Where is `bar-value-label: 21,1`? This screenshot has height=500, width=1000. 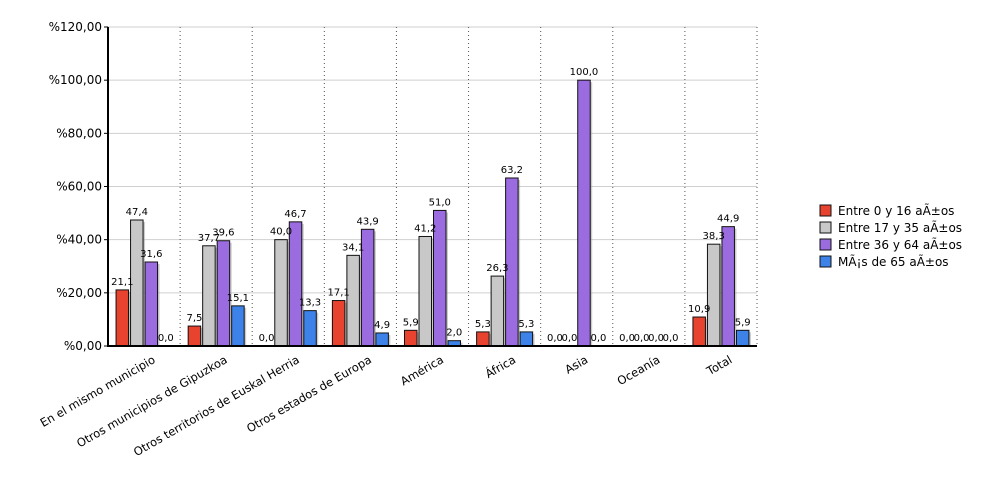
bar-value-label: 21,1 is located at coordinates (122, 282).